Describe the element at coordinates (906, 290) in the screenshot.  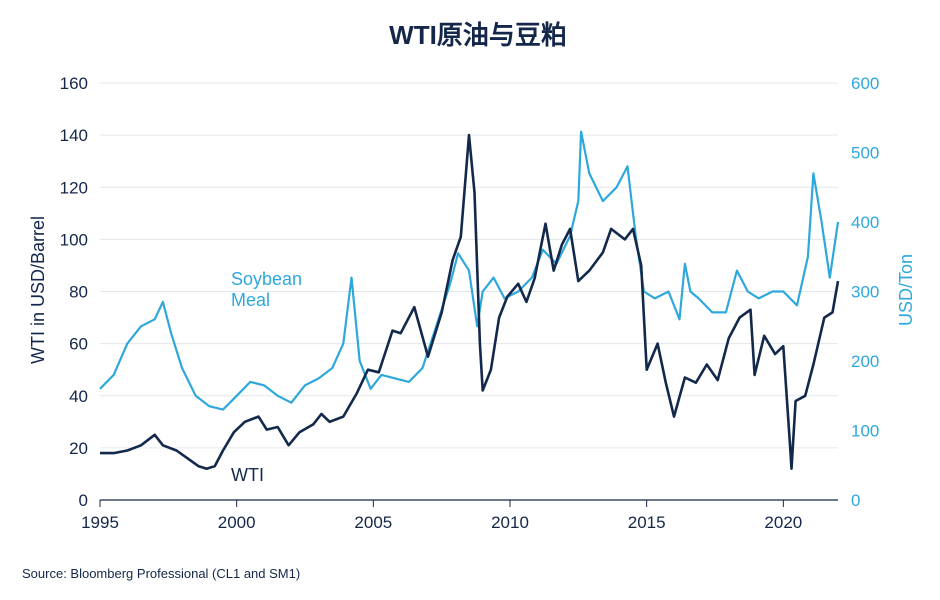
I see `right-axis-label: USD/Ton` at that location.